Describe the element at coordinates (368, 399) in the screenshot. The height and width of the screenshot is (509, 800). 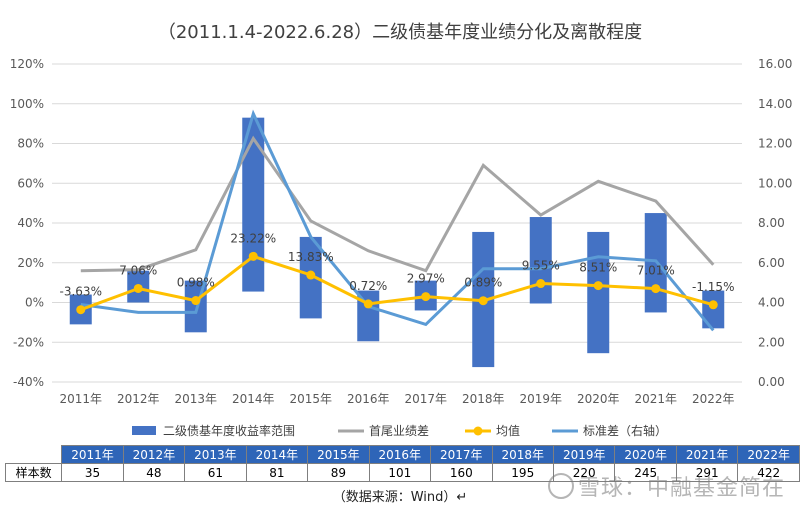
I see `x-tick-label: 2016年` at that location.